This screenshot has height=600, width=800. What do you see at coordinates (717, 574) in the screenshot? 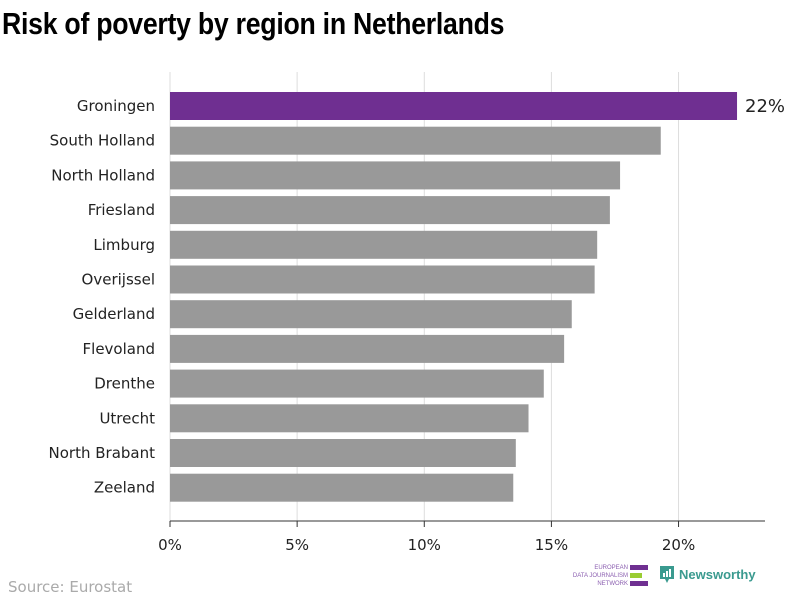
I see `newsworthy-text: Newsworthy` at bounding box center [717, 574].